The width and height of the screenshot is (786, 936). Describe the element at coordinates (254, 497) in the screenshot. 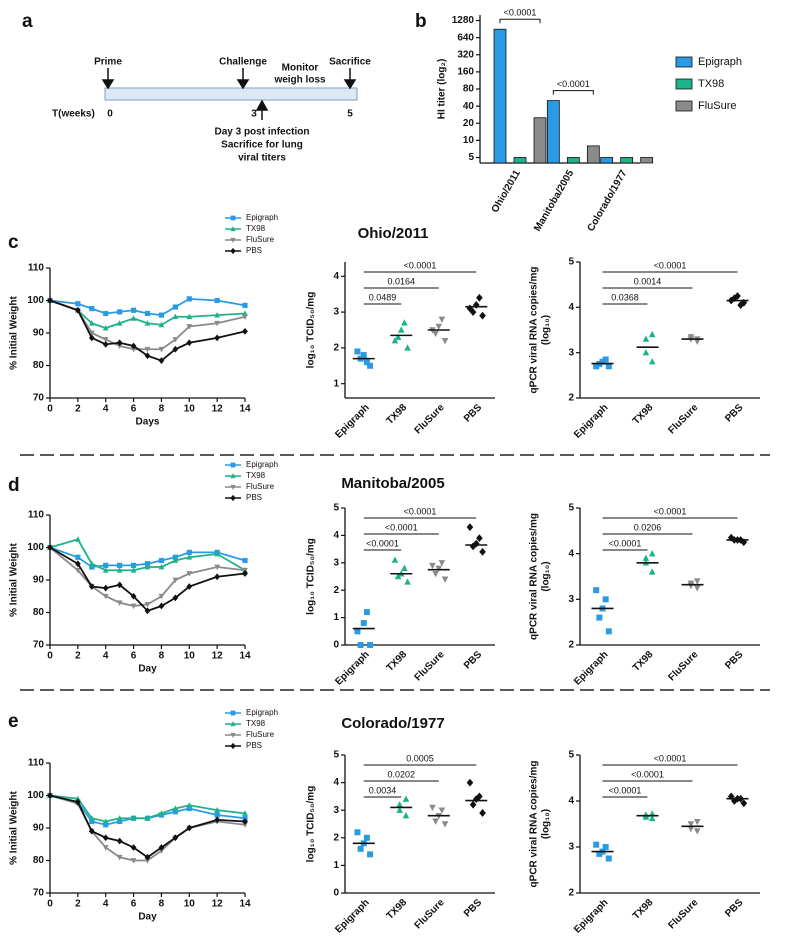

I see `legend-label: PBS` at that location.